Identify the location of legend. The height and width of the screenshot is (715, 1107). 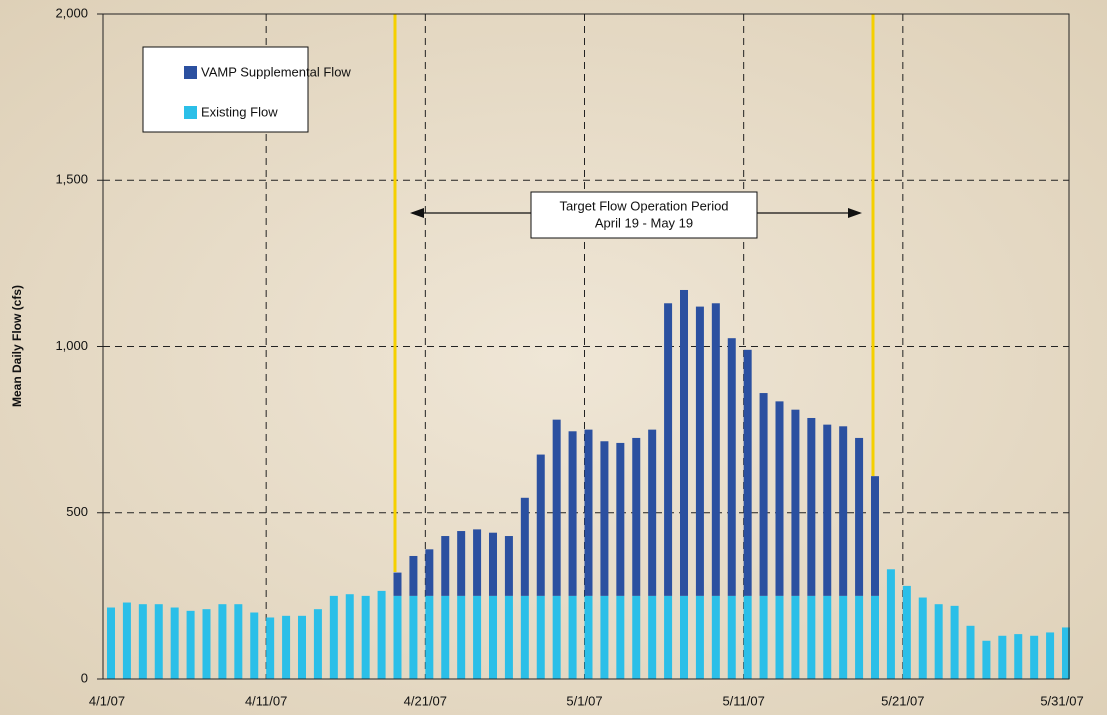
(225, 89).